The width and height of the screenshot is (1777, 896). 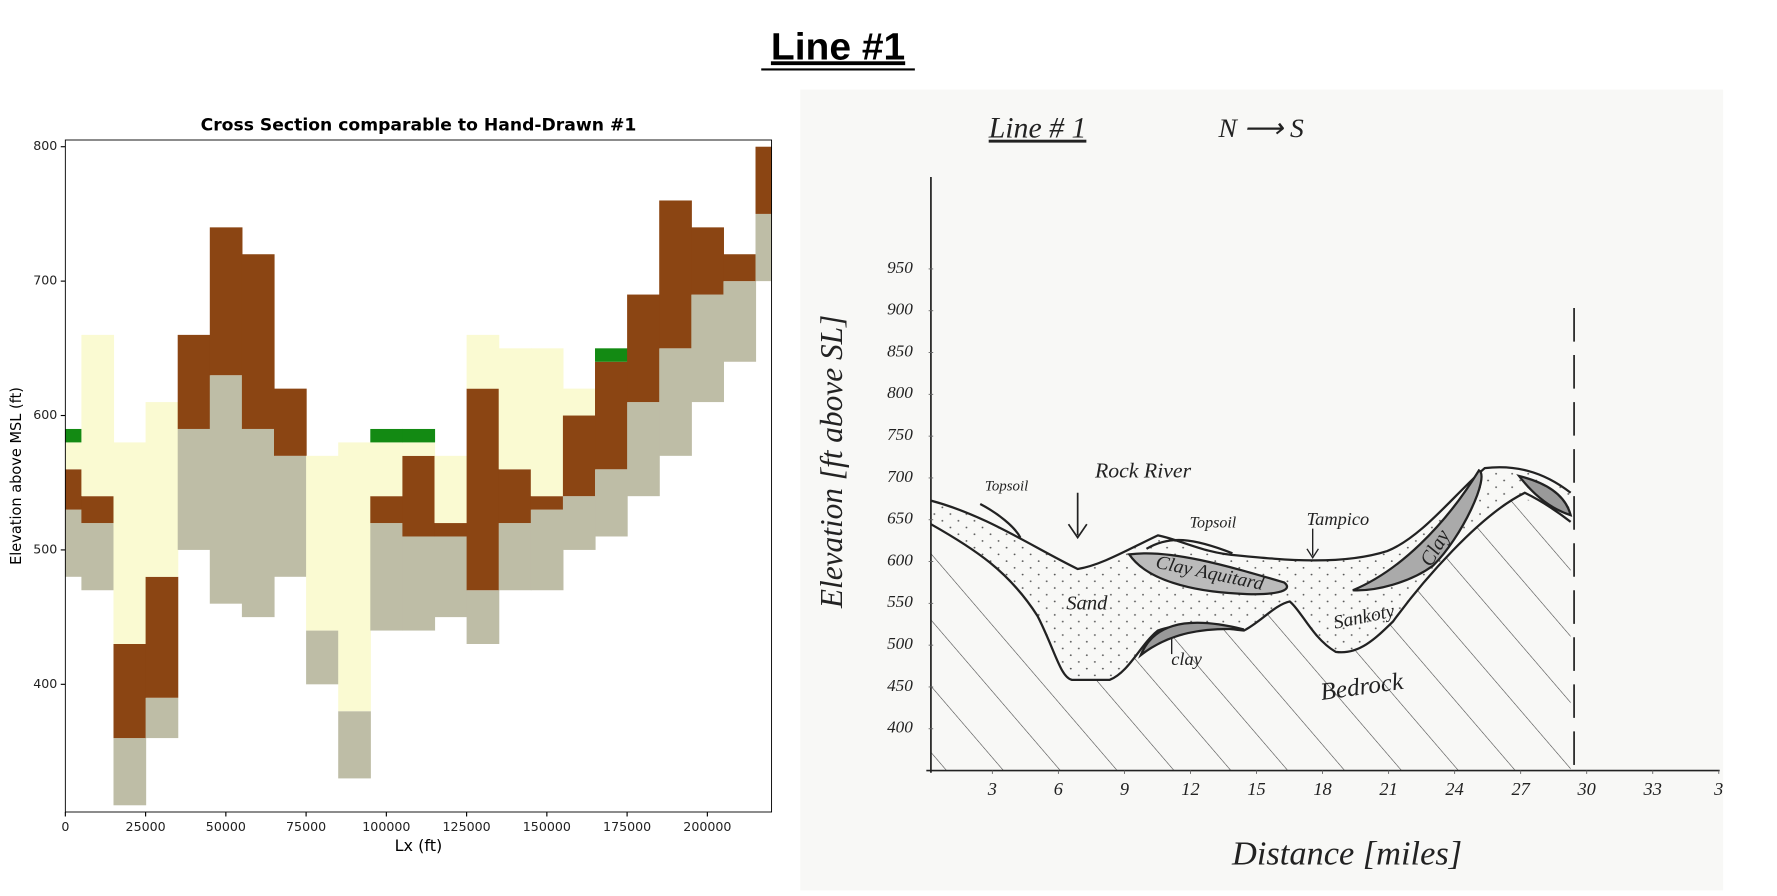 What do you see at coordinates (1520, 789) in the screenshot?
I see `x-tick-label: 27` at bounding box center [1520, 789].